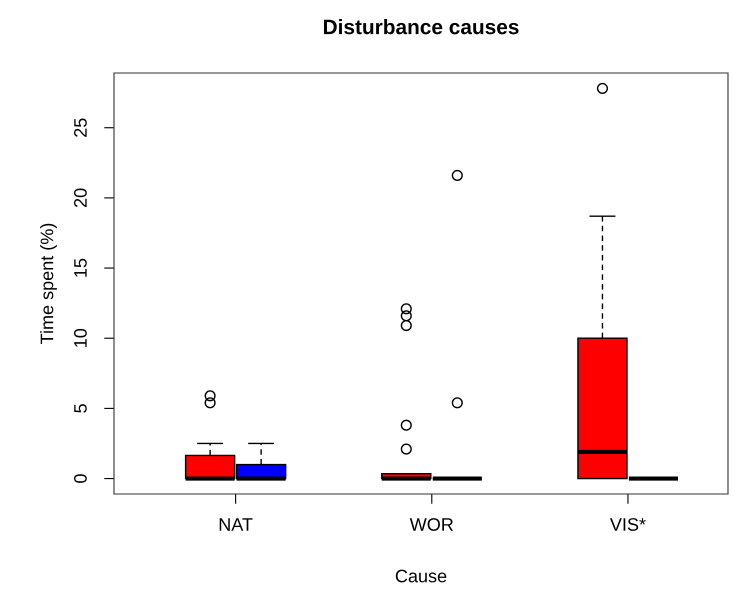 Image resolution: width=734 pixels, height=599 pixels. Describe the element at coordinates (236, 524) in the screenshot. I see `x-tick-label: NAT` at that location.